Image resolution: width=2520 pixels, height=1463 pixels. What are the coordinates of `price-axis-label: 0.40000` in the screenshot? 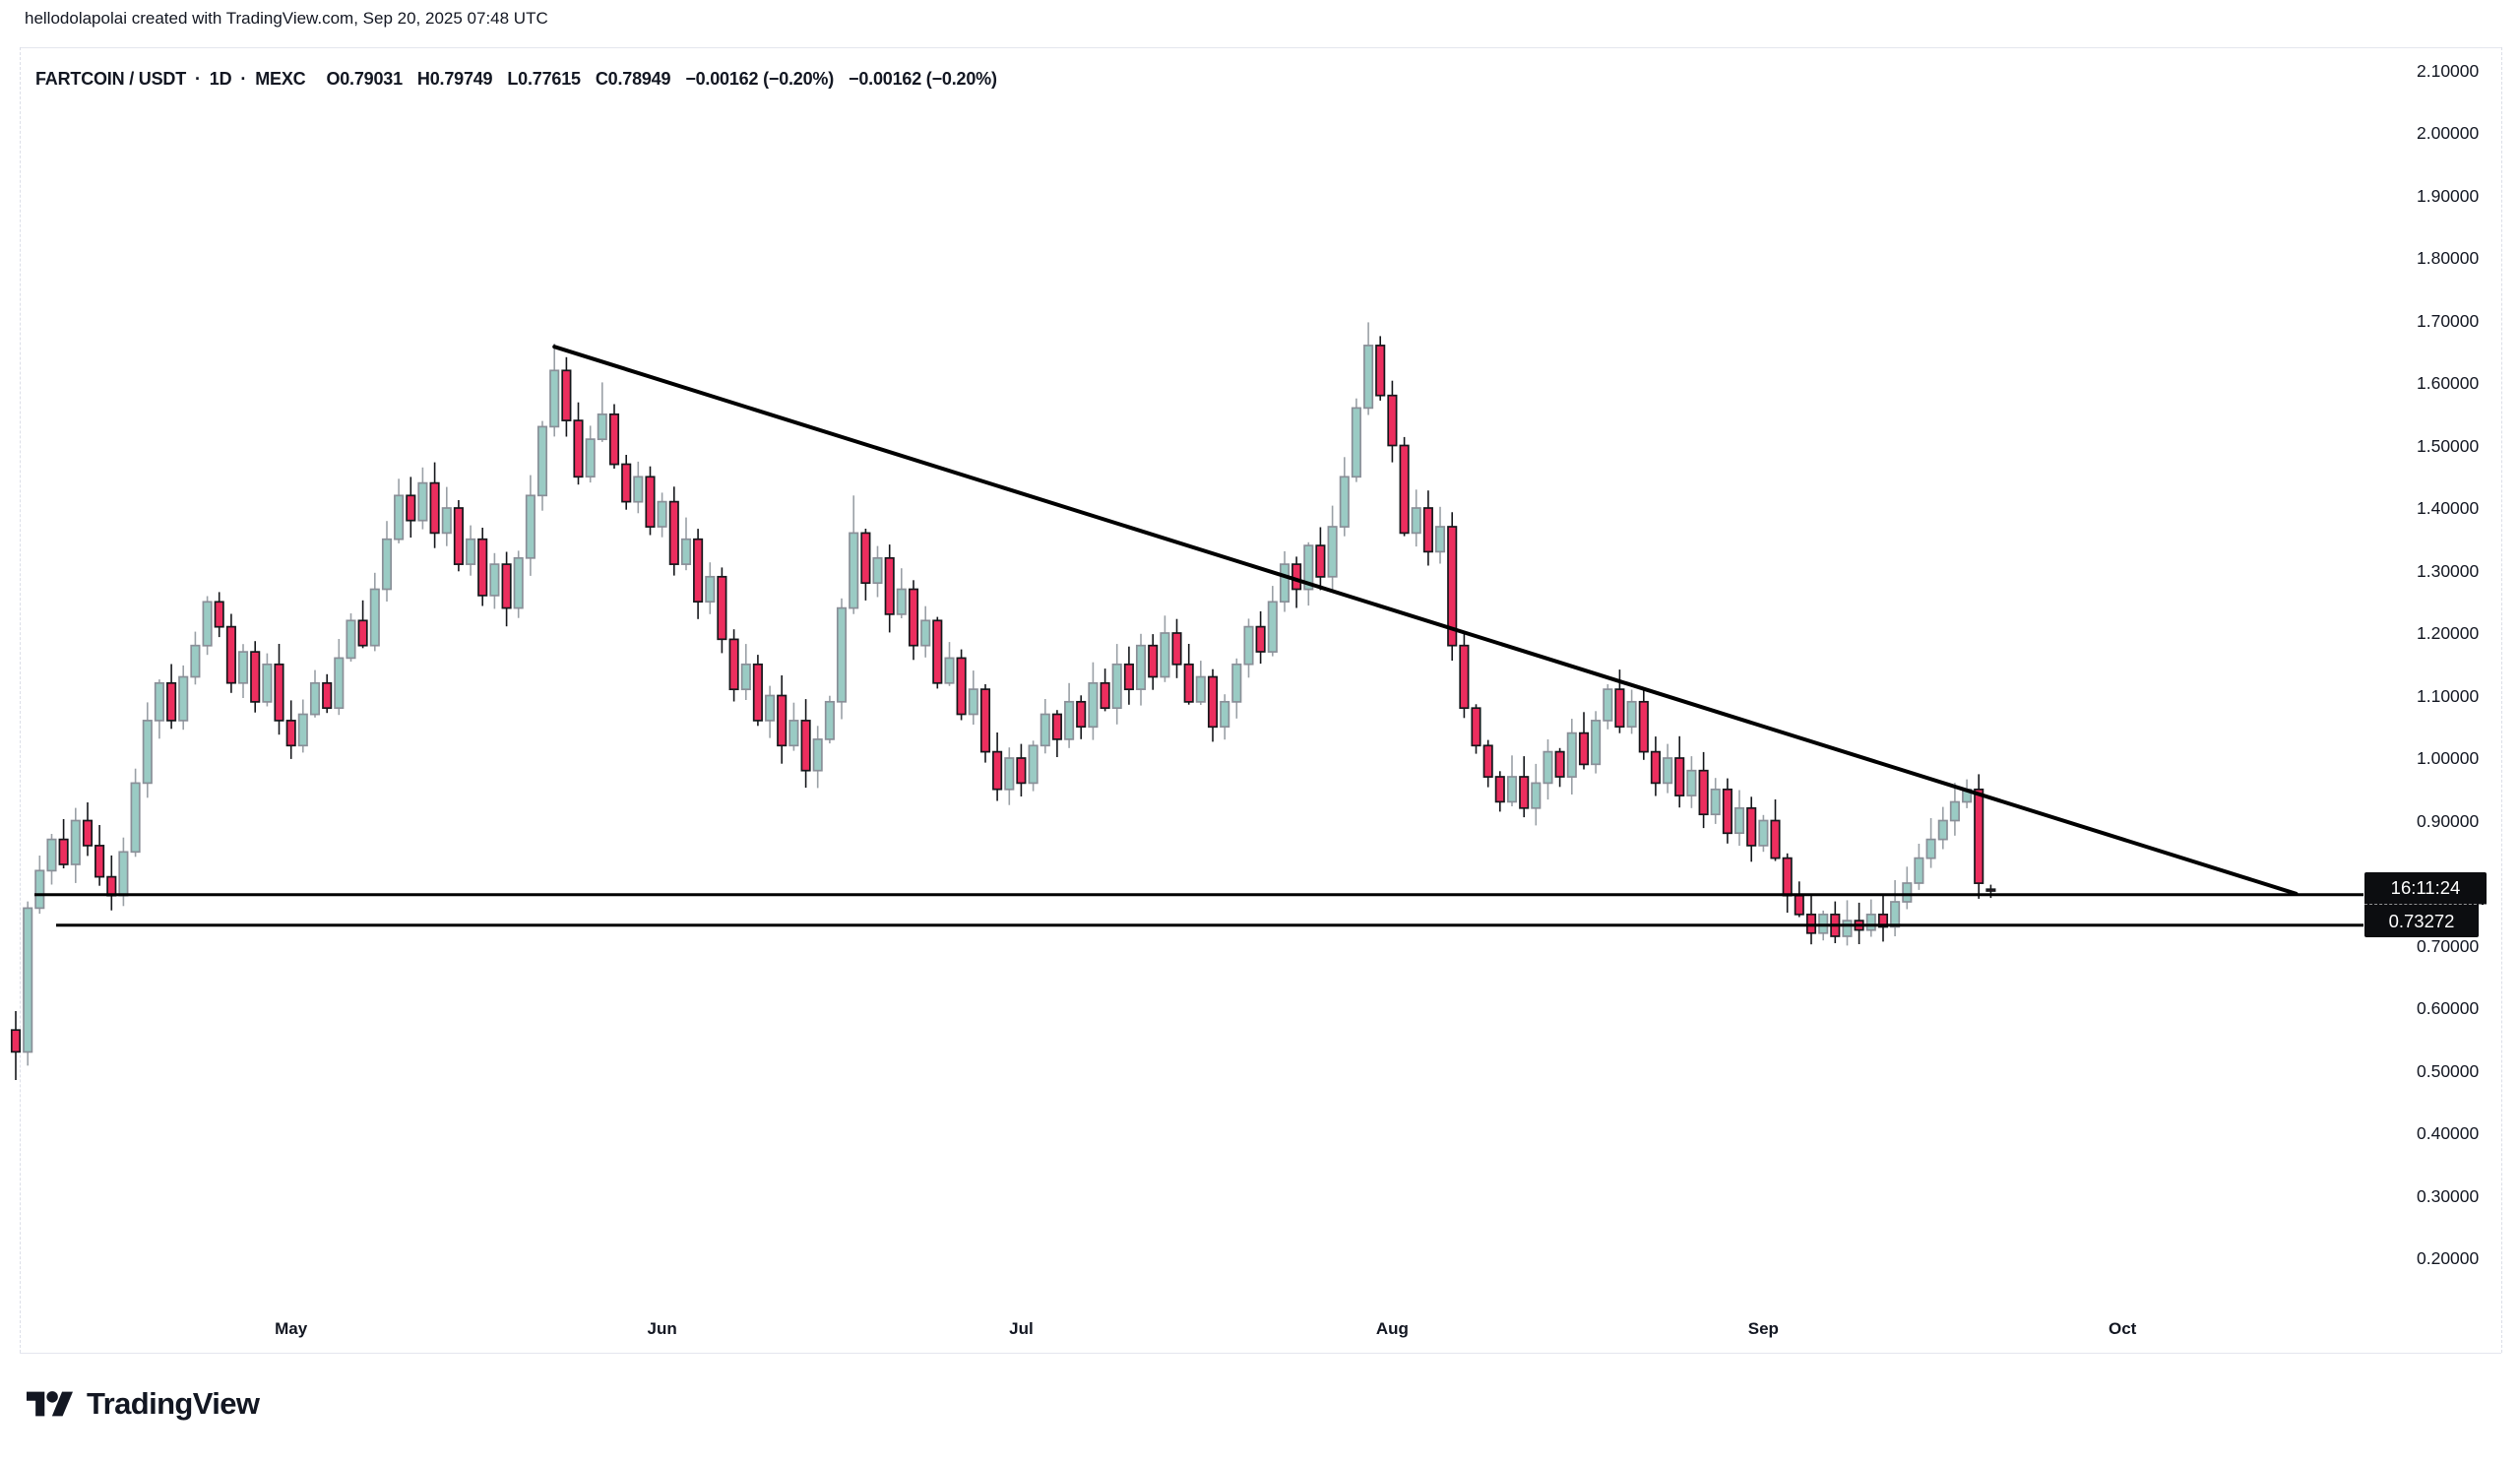 It's located at (2448, 1133).